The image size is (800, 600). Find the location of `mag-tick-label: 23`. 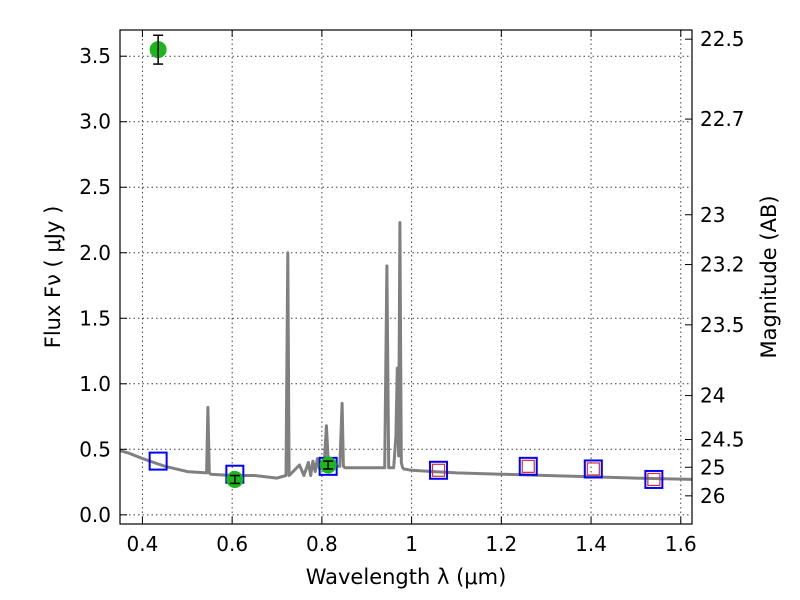

mag-tick-label: 23 is located at coordinates (712, 215).